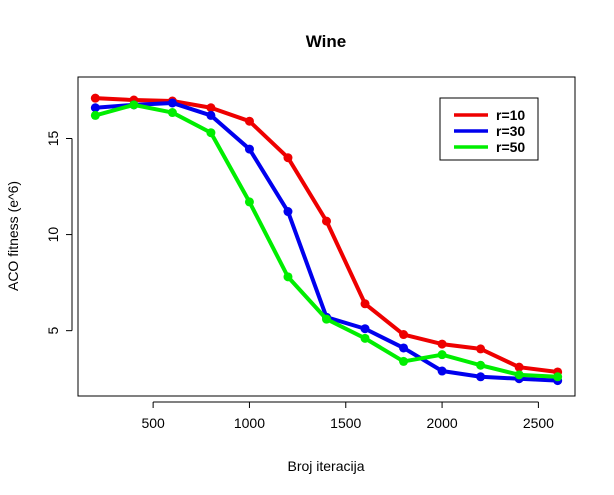 The image size is (614, 495). Describe the element at coordinates (13, 236) in the screenshot. I see `y-axis-label: ACO fitness (e^6)` at that location.